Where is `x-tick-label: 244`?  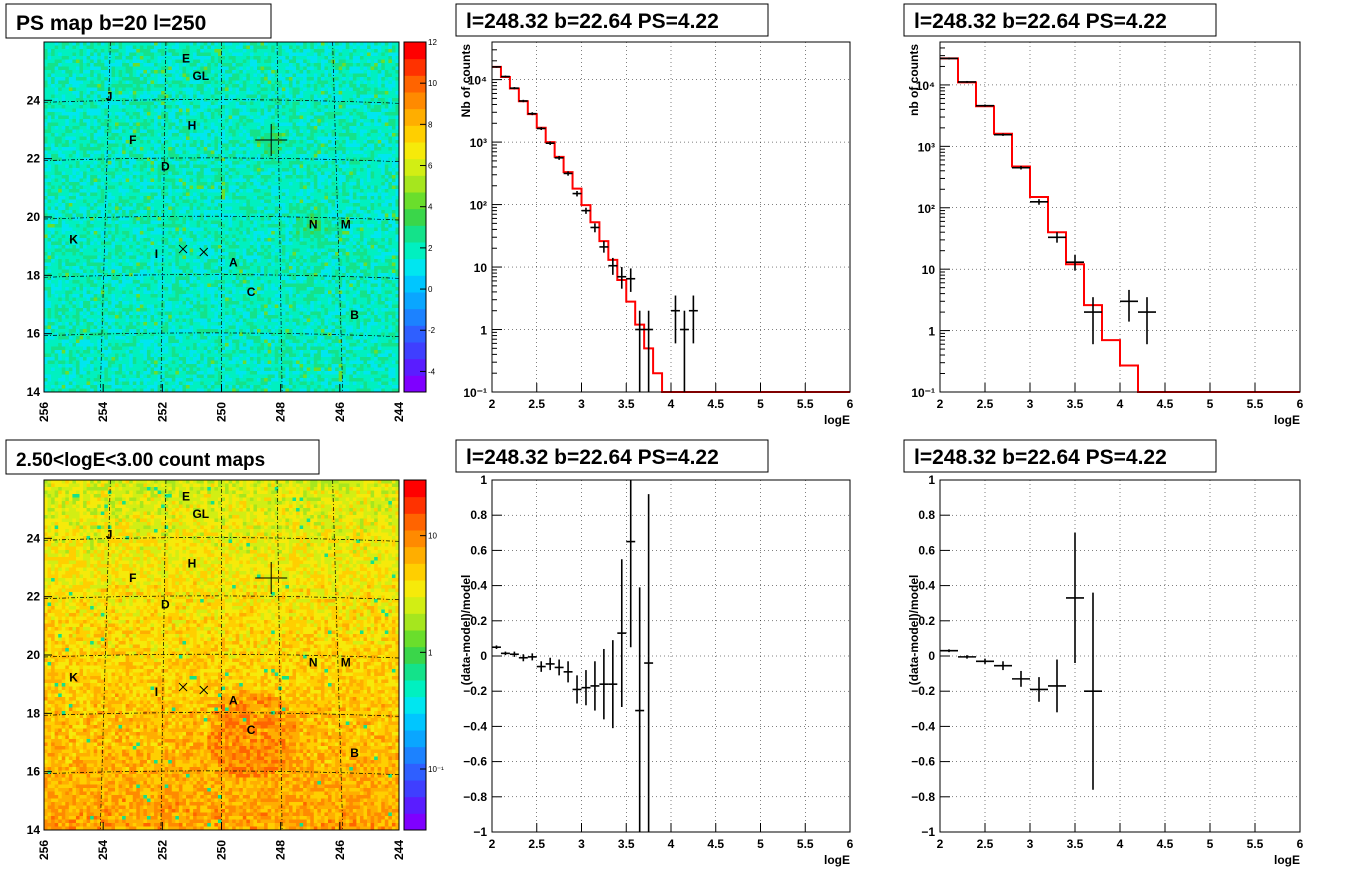
x-tick-label: 244 is located at coordinates (399, 850).